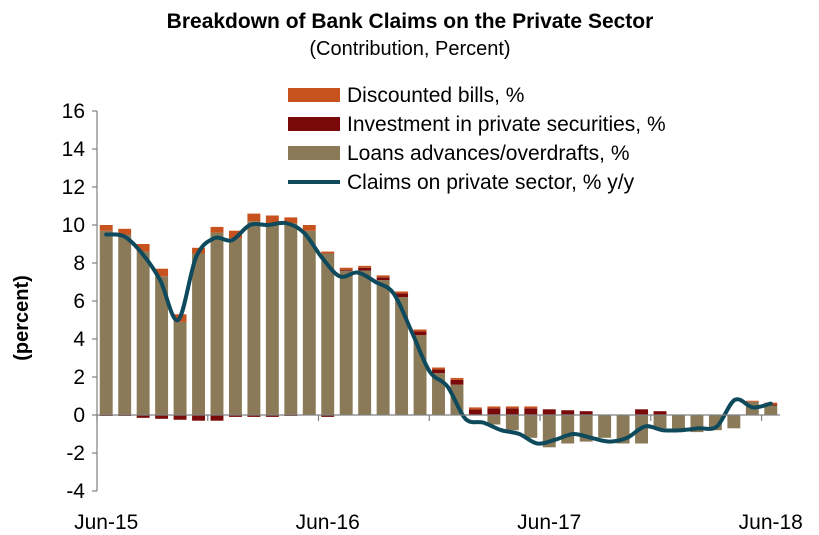 This screenshot has height=535, width=819. Describe the element at coordinates (75, 491) in the screenshot. I see `y-tick-label: -4` at that location.